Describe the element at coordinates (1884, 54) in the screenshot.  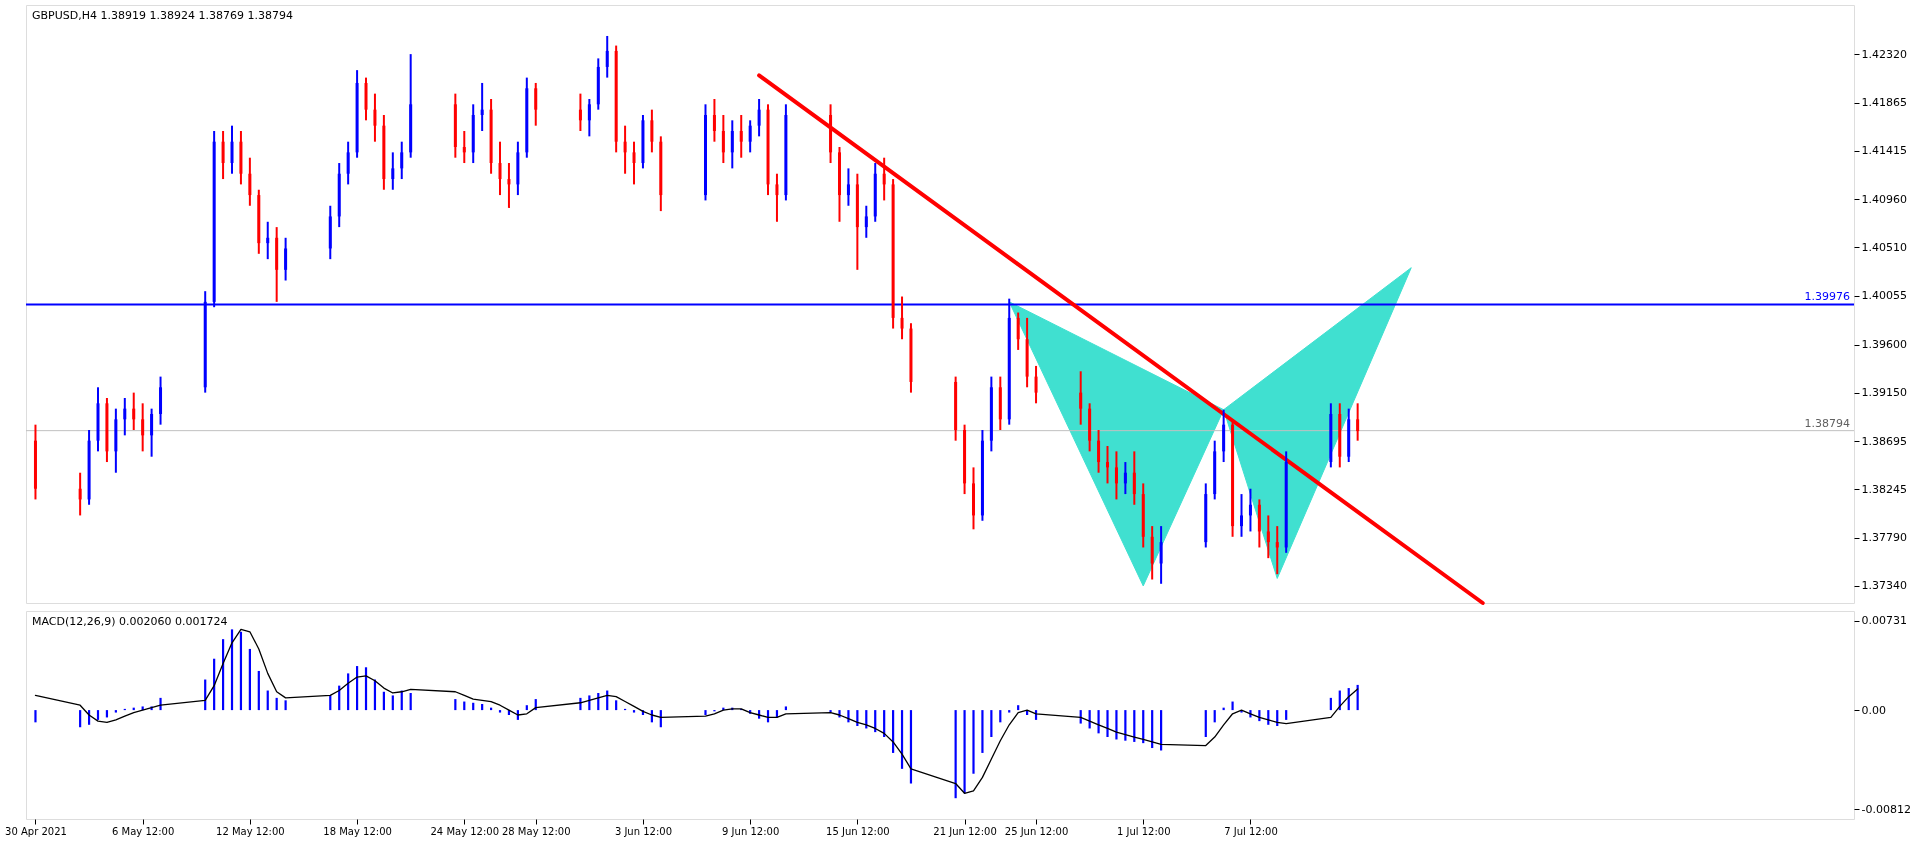
I see `y-tick-label: 1.42320` at that location.